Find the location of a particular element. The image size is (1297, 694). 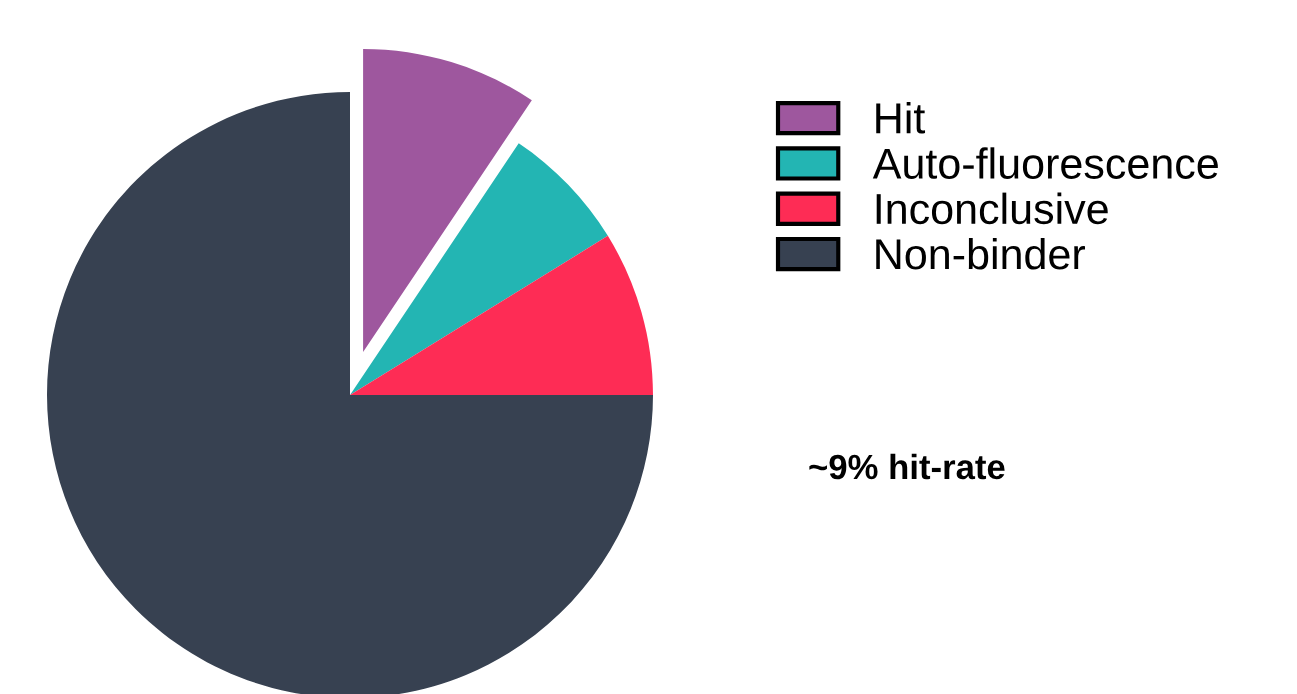

legend-label: Auto-fluorescence is located at coordinates (1045, 163).